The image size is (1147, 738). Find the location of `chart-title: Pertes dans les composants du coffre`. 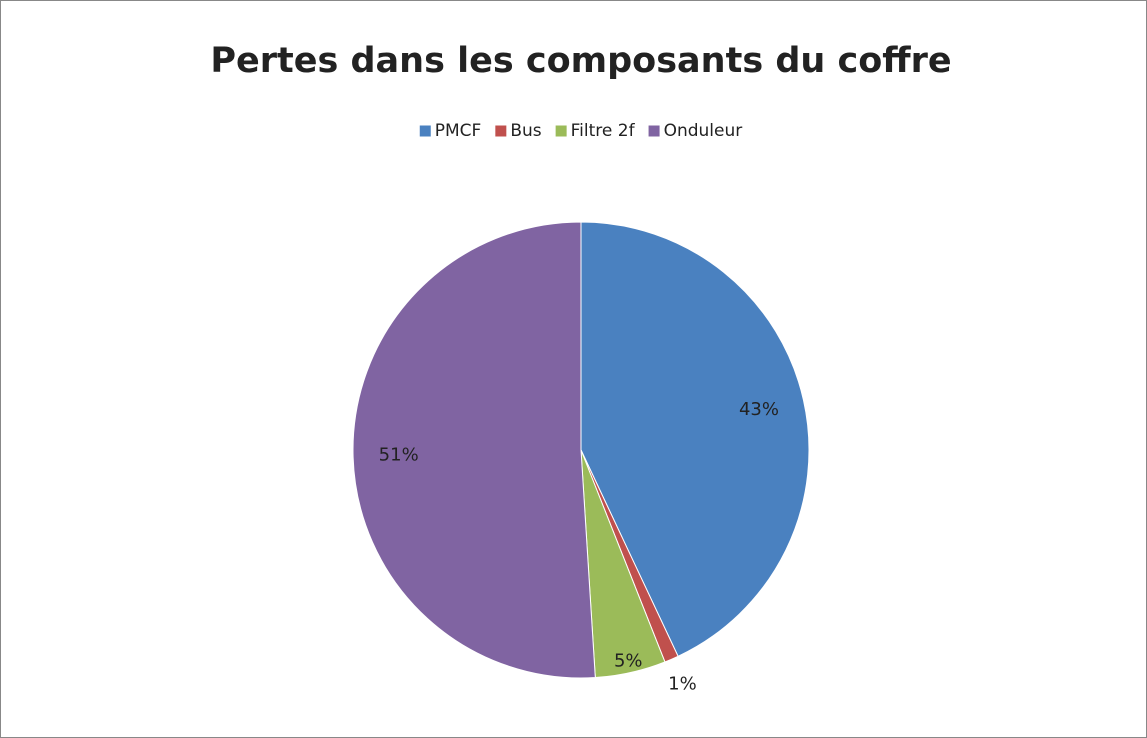

chart-title: Pertes dans les composants du coffre is located at coordinates (580, 61).